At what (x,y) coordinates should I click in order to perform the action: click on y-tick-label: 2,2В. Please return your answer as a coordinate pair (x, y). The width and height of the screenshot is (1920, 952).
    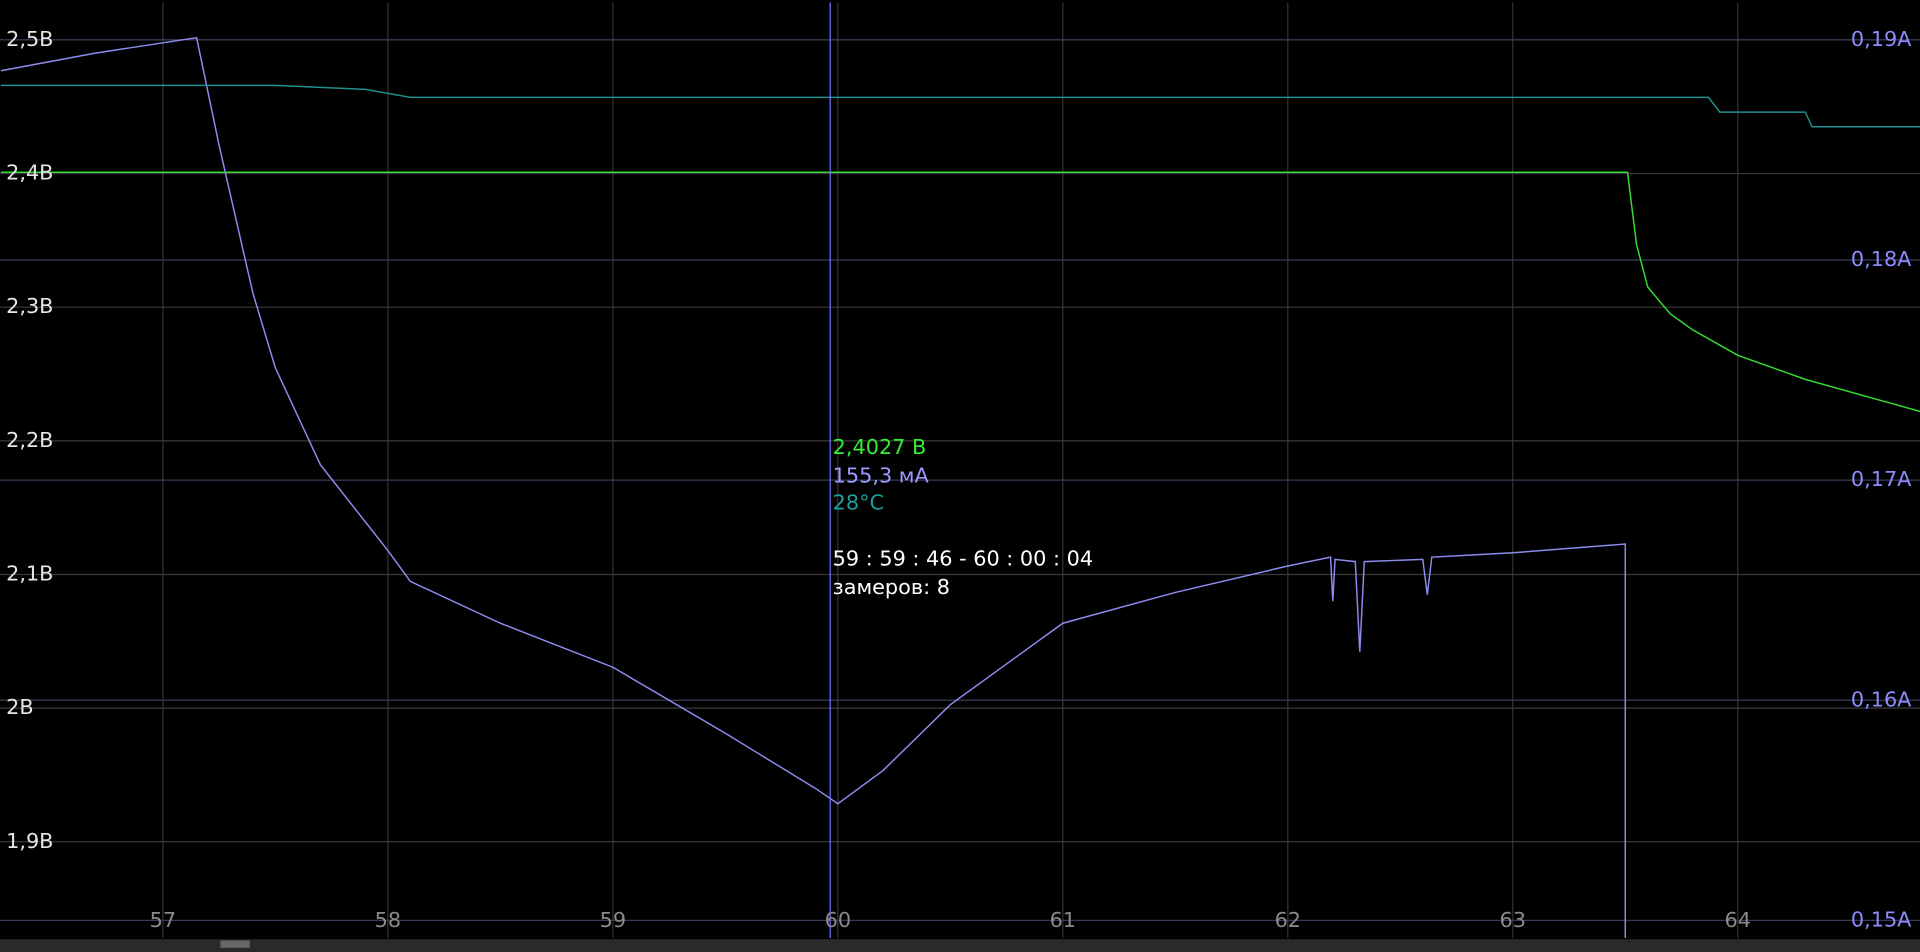
    Looking at the image, I should click on (29, 440).